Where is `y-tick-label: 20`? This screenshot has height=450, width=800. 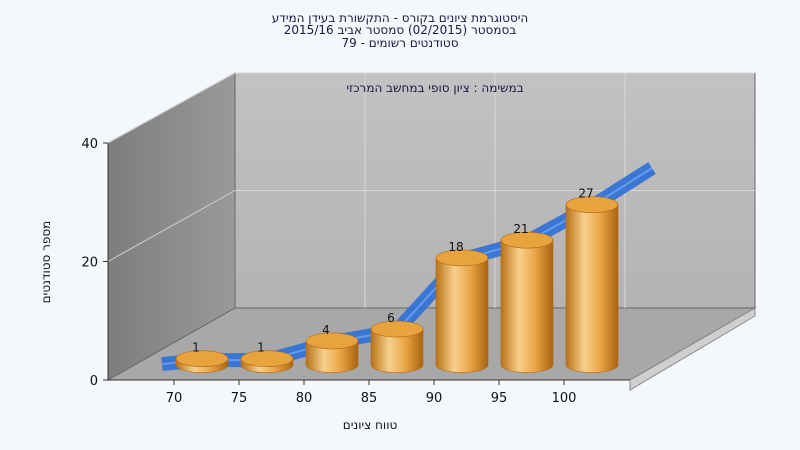
y-tick-label: 20 is located at coordinates (89, 263).